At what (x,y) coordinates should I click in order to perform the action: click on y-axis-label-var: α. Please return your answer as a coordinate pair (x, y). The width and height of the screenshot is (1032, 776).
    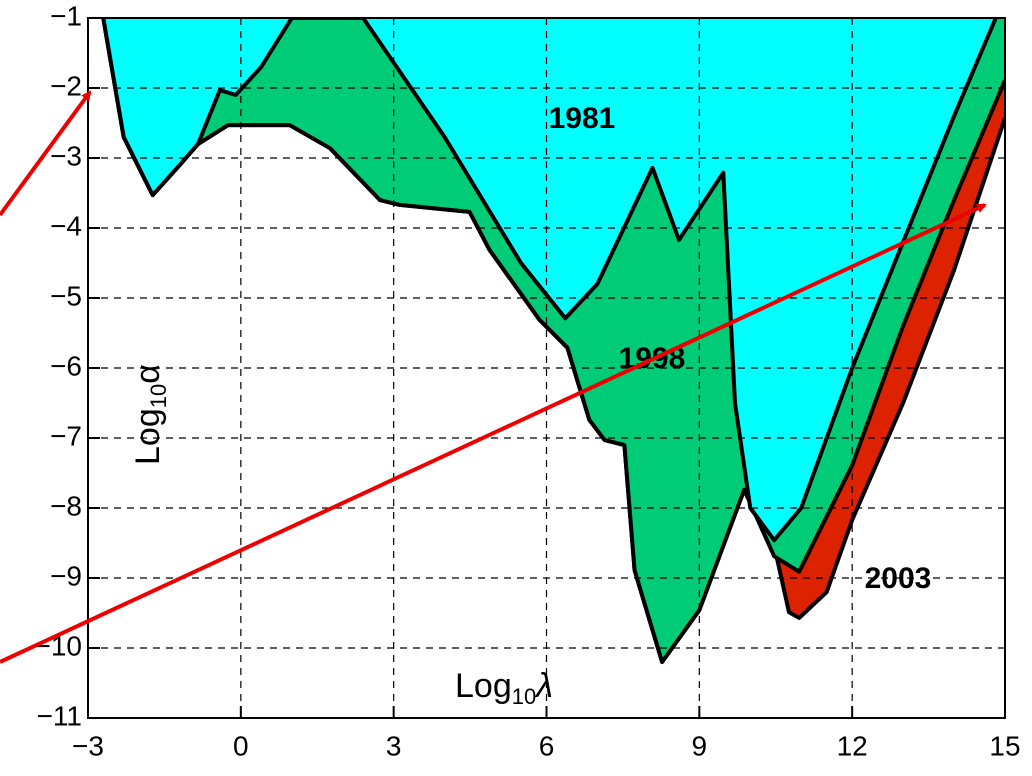
    Looking at the image, I should click on (148, 374).